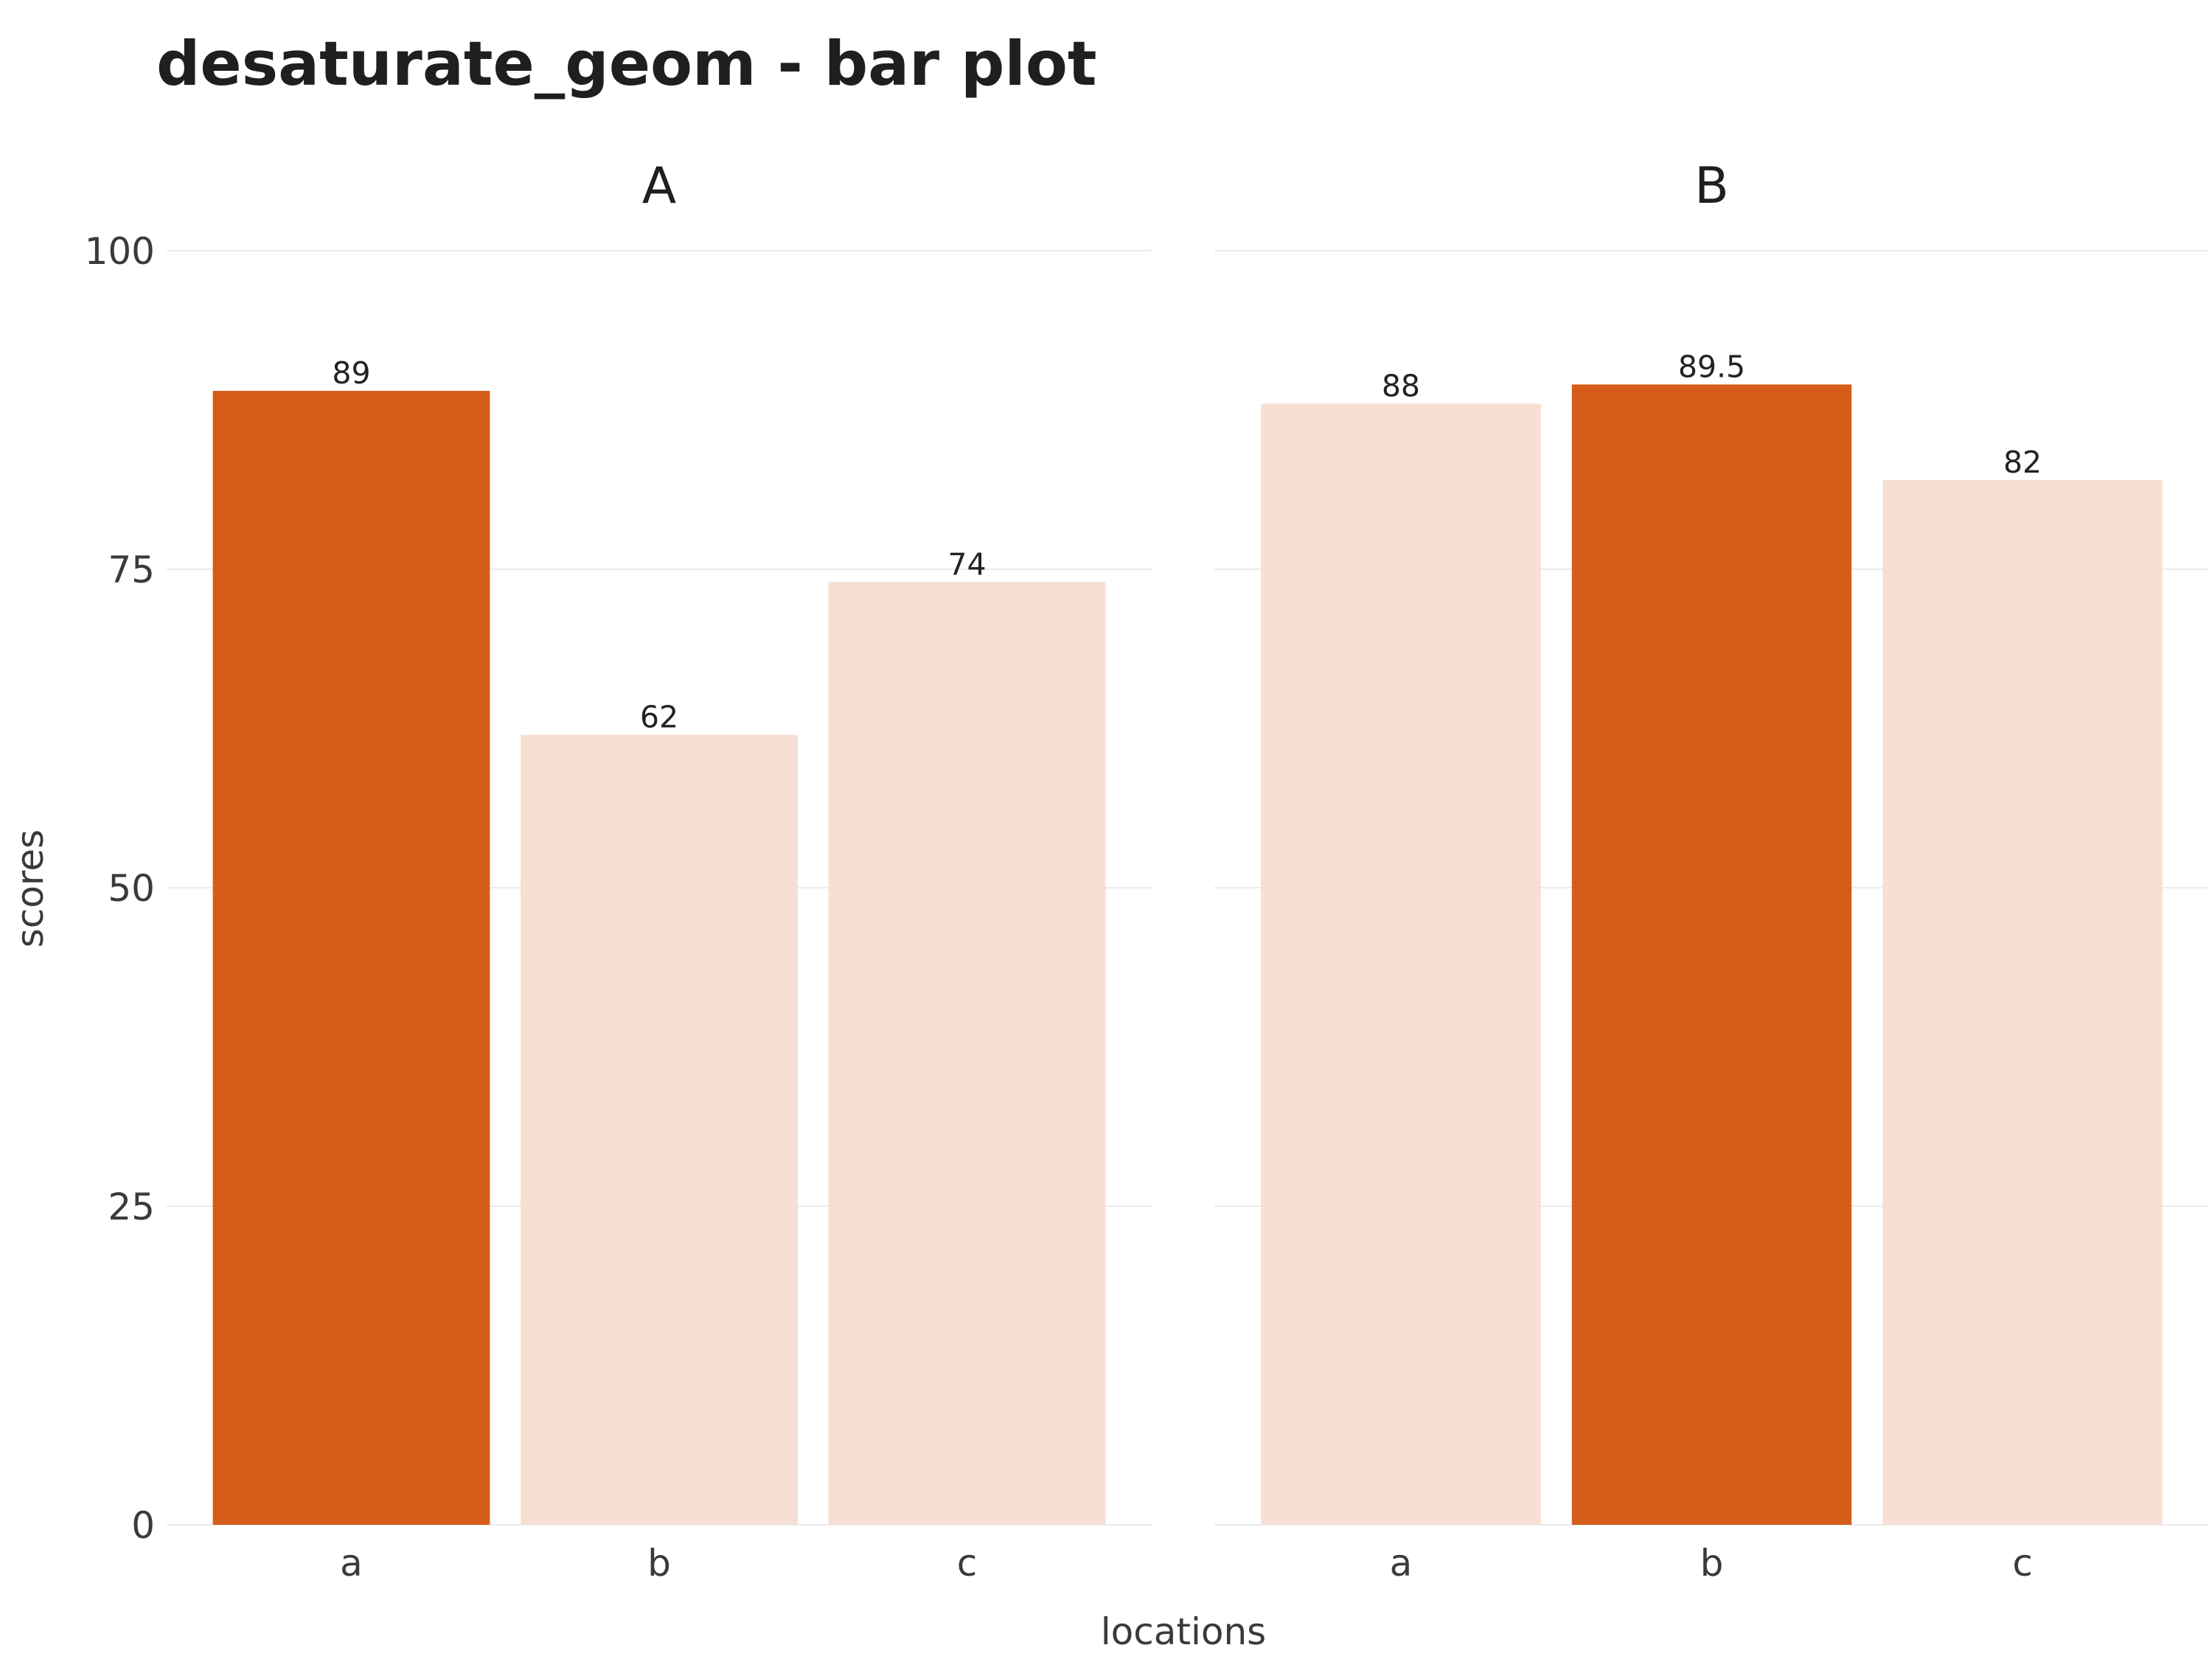  What do you see at coordinates (2022, 1563) in the screenshot?
I see `x-tick-label-B-c: c` at bounding box center [2022, 1563].